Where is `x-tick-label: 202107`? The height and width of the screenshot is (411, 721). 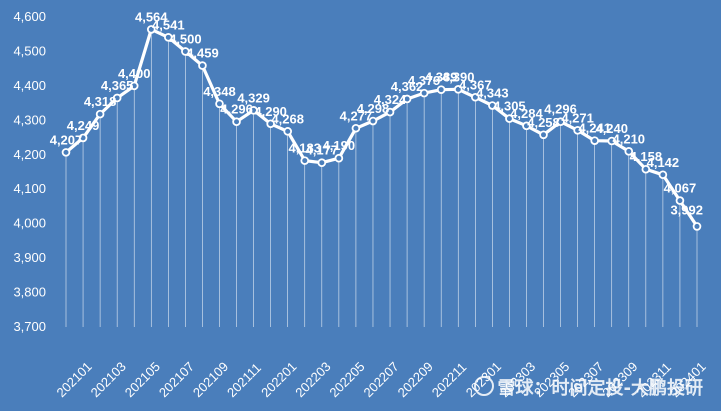
x-tick-label: 202107 is located at coordinates (176, 379).